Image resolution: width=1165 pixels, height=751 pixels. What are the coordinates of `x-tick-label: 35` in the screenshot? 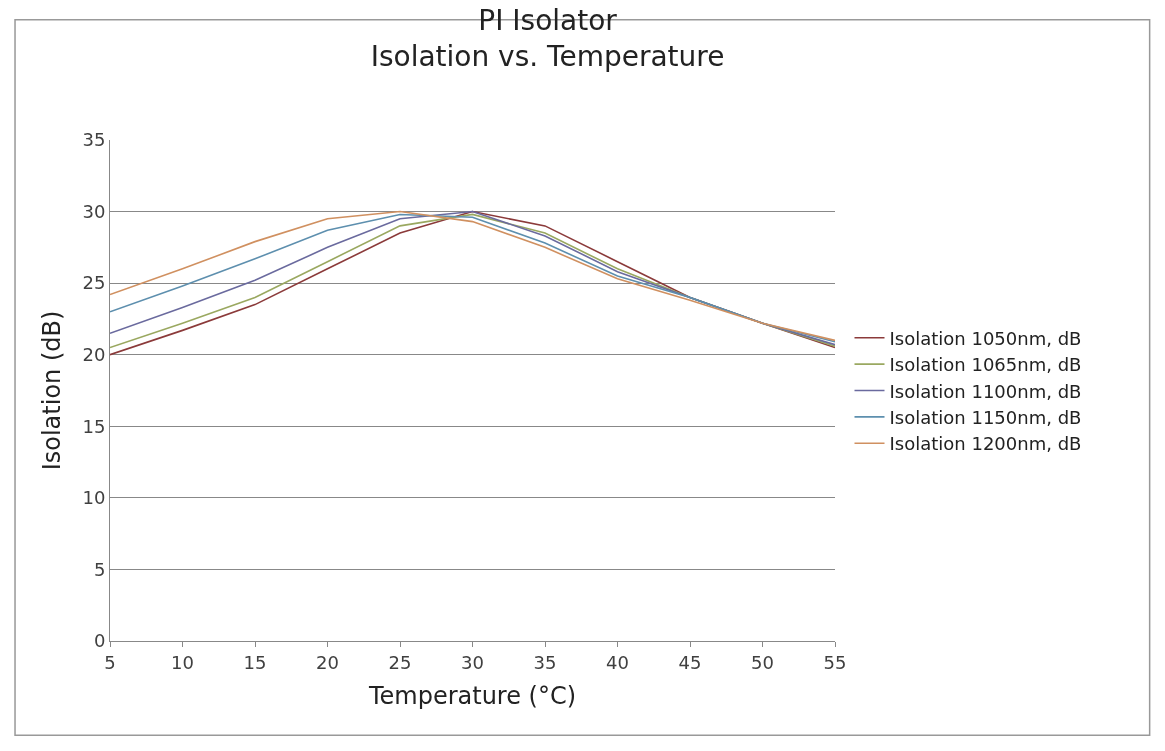 It's located at (545, 662).